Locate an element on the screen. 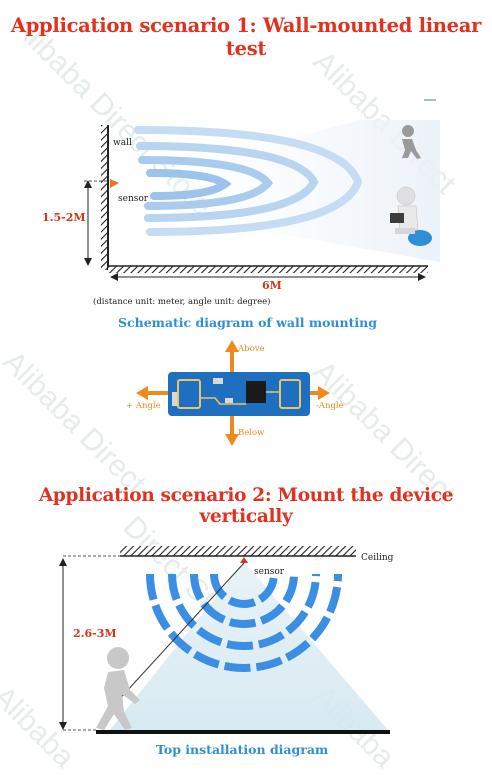 The width and height of the screenshot is (492, 775). height-label-1: 1.5-2M is located at coordinates (64, 217).